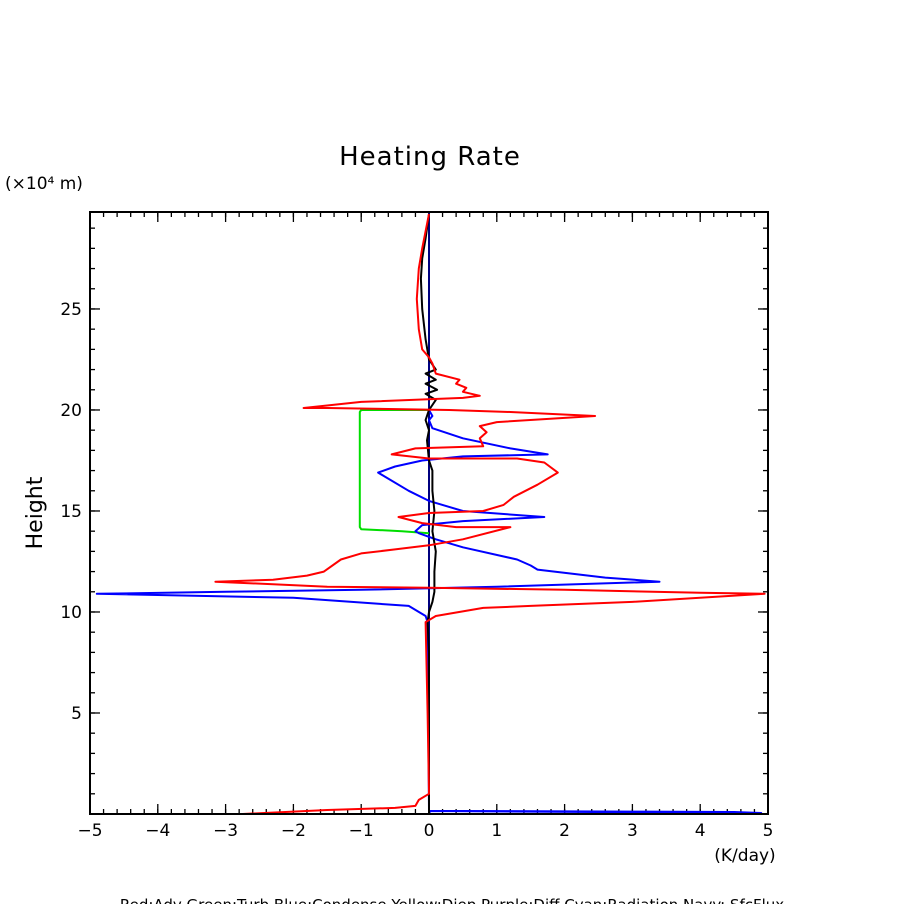 The height and width of the screenshot is (904, 904). Describe the element at coordinates (496, 831) in the screenshot. I see `x-tick-label: 1` at that location.